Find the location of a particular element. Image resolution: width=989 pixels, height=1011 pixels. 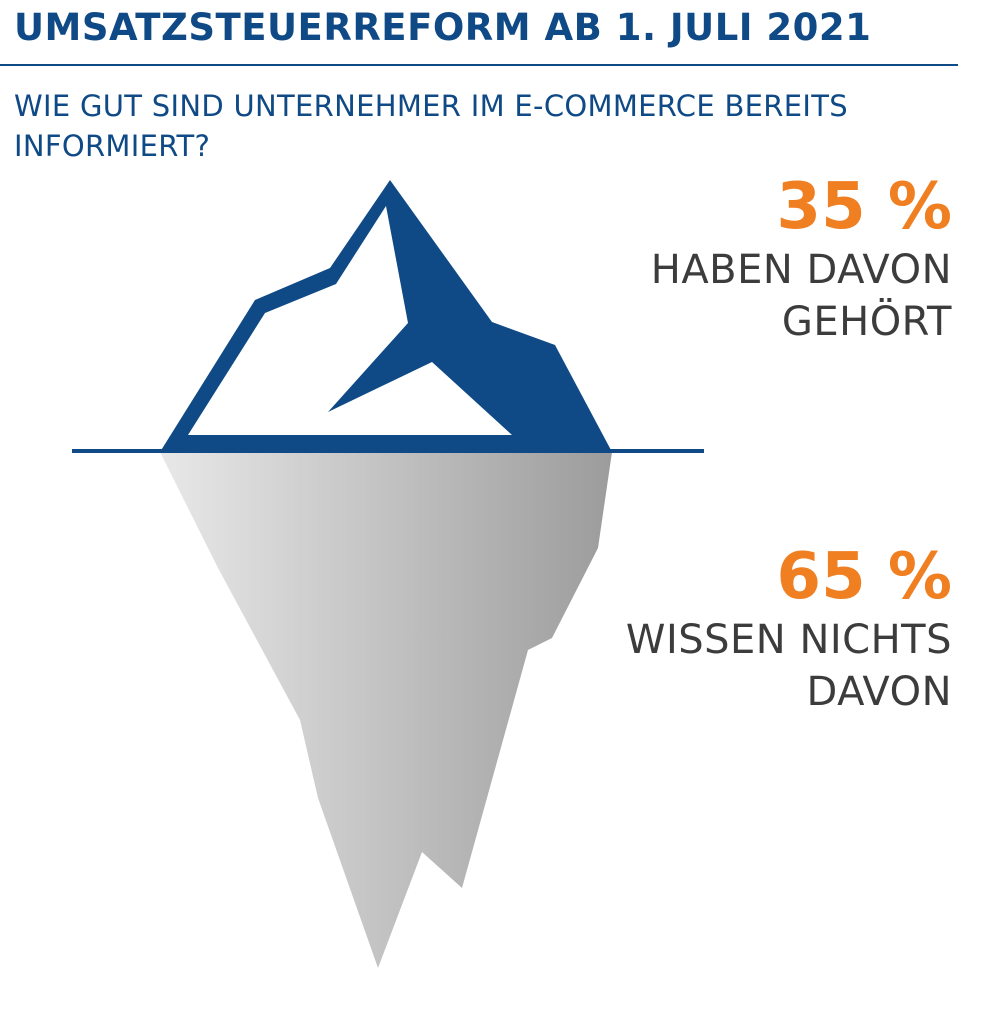

stat-below-water: 65 % WISSEN NICHTS DAVON is located at coordinates (772, 629).